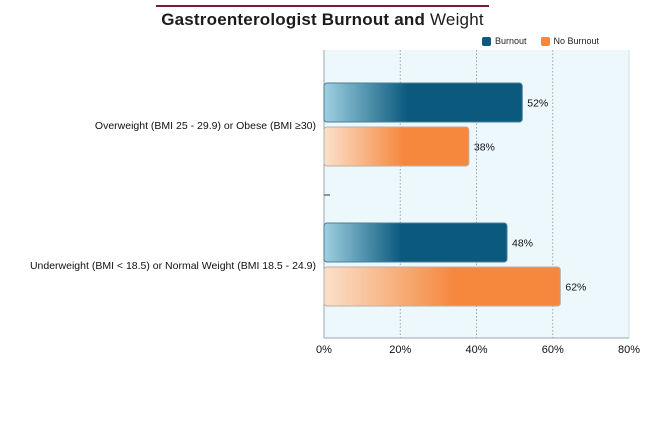  What do you see at coordinates (522, 244) in the screenshot?
I see `data-label-burnout-normal-weight: 48%` at bounding box center [522, 244].